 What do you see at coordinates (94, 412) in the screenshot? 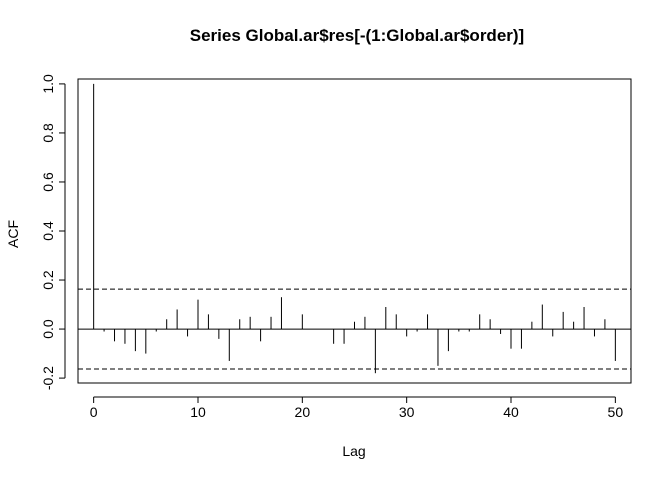
I see `x-tick-label-0: 0` at bounding box center [94, 412].